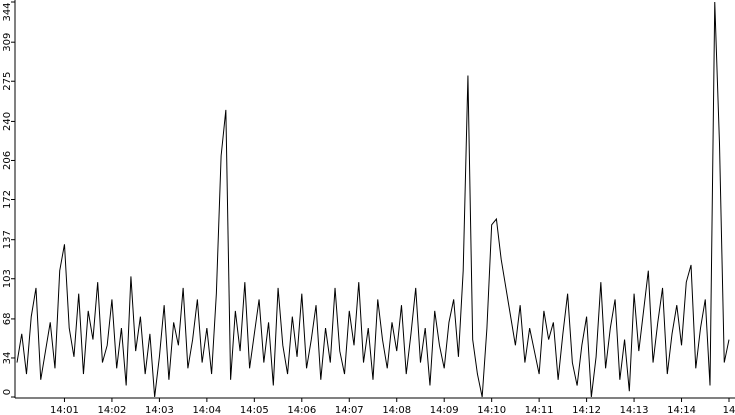 This screenshot has height=415, width=735. Describe the element at coordinates (7, 199) in the screenshot. I see `y-tick-label: 172` at that location.